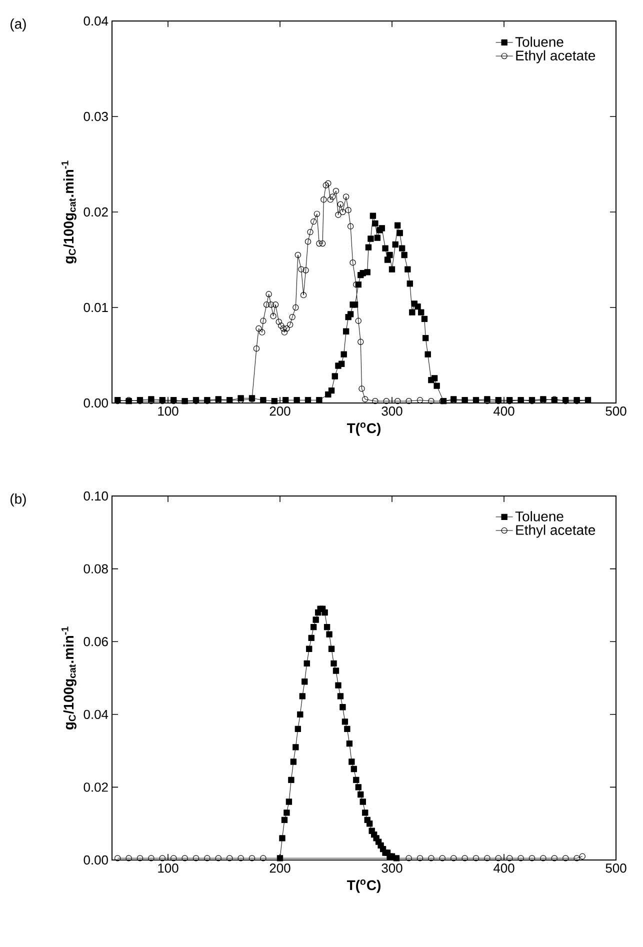  I want to click on y-tick-label: 0.08, so click(96, 569).